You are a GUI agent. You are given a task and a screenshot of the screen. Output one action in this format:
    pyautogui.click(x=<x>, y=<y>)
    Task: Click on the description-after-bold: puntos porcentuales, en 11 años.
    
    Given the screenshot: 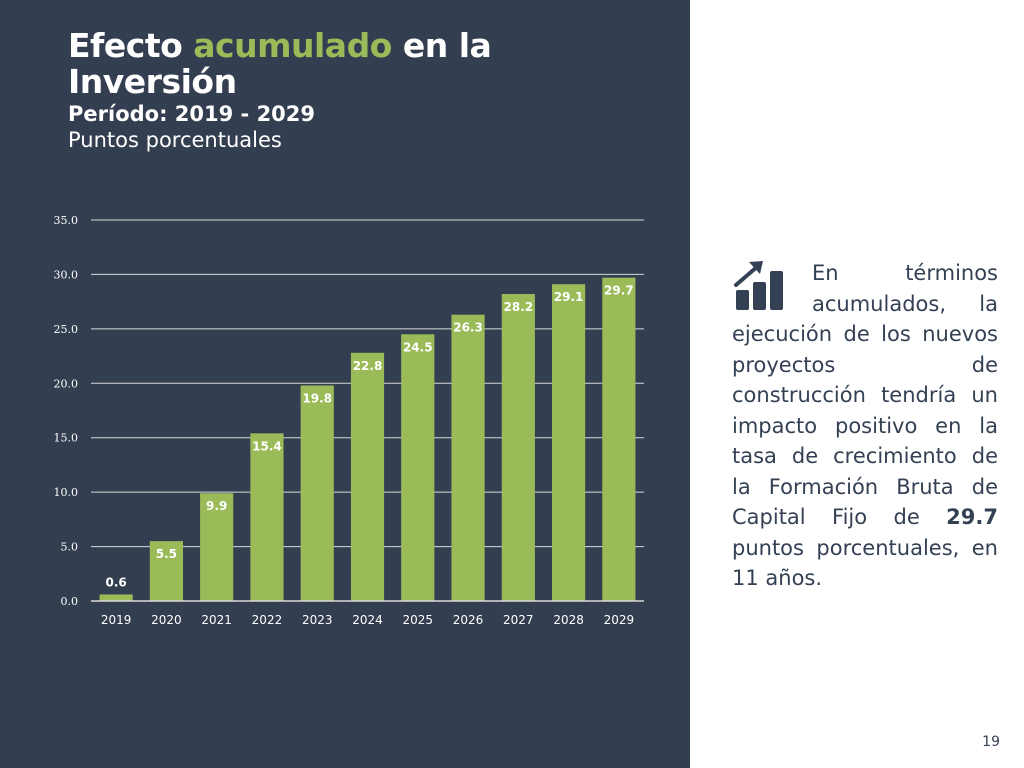 What is the action you would take?
    pyautogui.click(x=865, y=563)
    